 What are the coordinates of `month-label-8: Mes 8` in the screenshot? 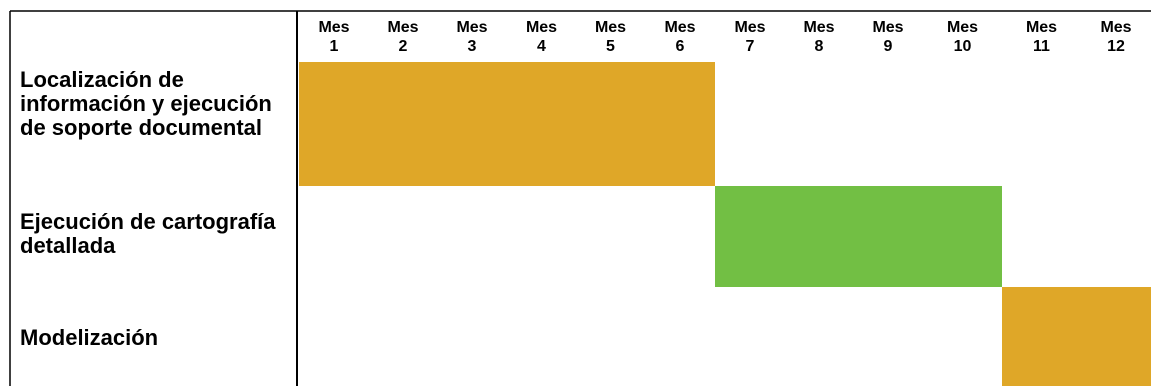 It's located at (818, 37).